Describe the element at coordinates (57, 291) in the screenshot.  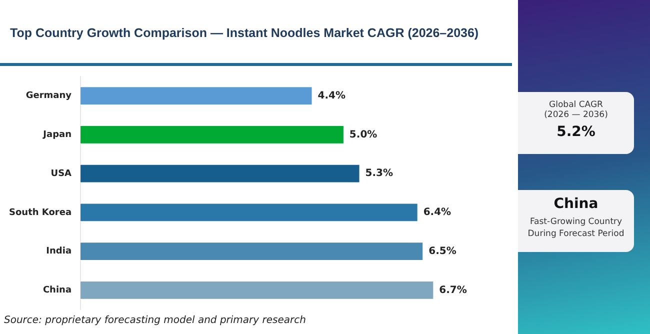
I see `y-tick-label: China` at that location.